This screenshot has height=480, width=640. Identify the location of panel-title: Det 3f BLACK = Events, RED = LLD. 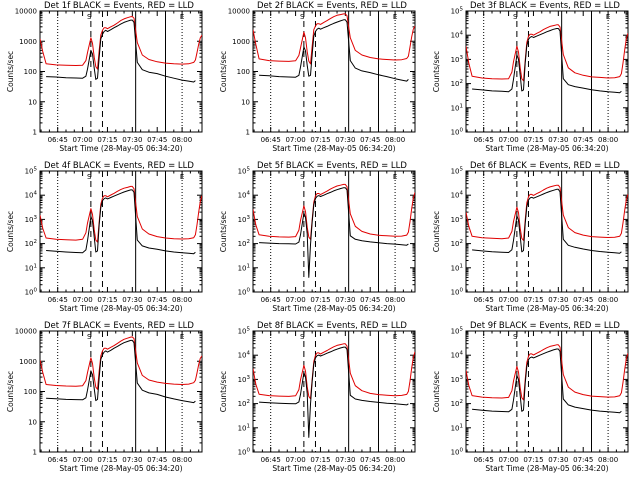
(545, 6).